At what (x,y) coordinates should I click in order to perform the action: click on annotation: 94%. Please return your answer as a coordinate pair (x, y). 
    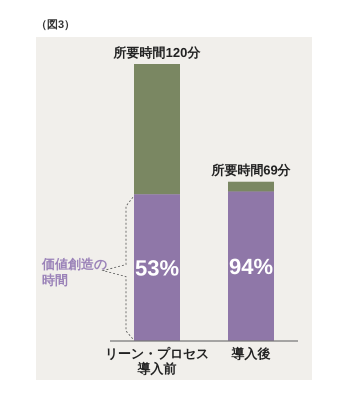
    Looking at the image, I should click on (251, 267).